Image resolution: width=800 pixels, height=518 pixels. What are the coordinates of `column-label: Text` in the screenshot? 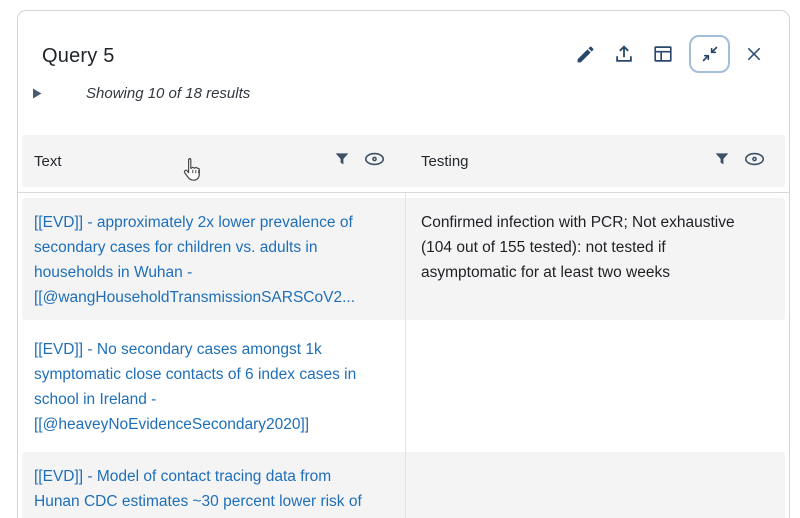 It's located at (48, 161).